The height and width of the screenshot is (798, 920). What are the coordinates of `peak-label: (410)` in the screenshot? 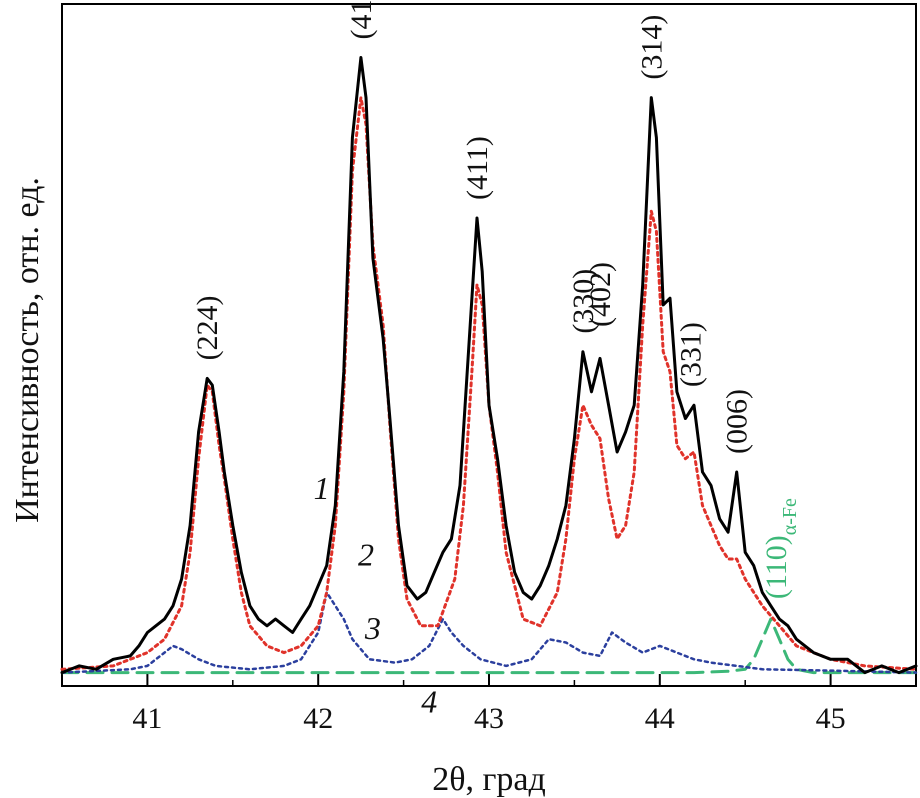 It's located at (361, 19).